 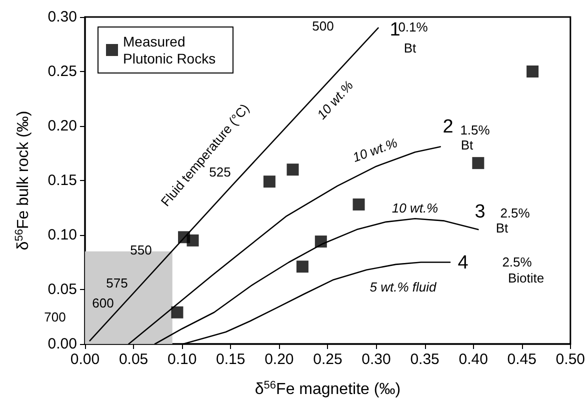 I want to click on annotation: 550, so click(x=141, y=250).